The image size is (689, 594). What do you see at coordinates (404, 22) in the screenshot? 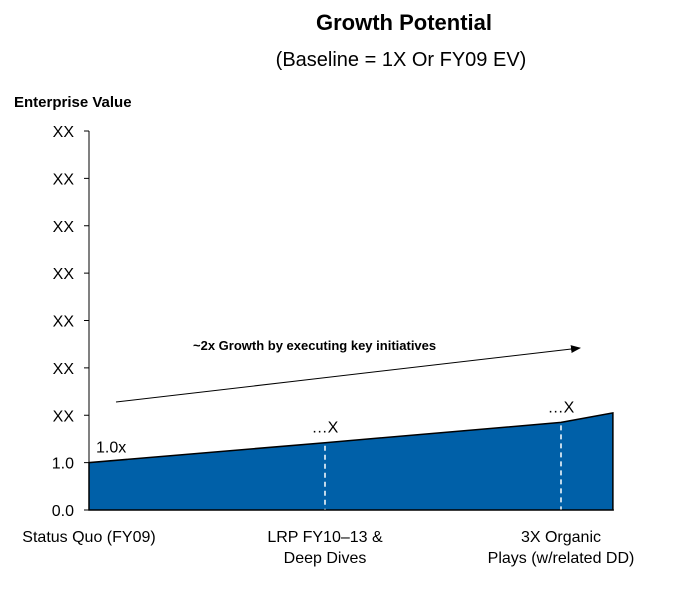
I see `chart-title: Growth Potential` at bounding box center [404, 22].